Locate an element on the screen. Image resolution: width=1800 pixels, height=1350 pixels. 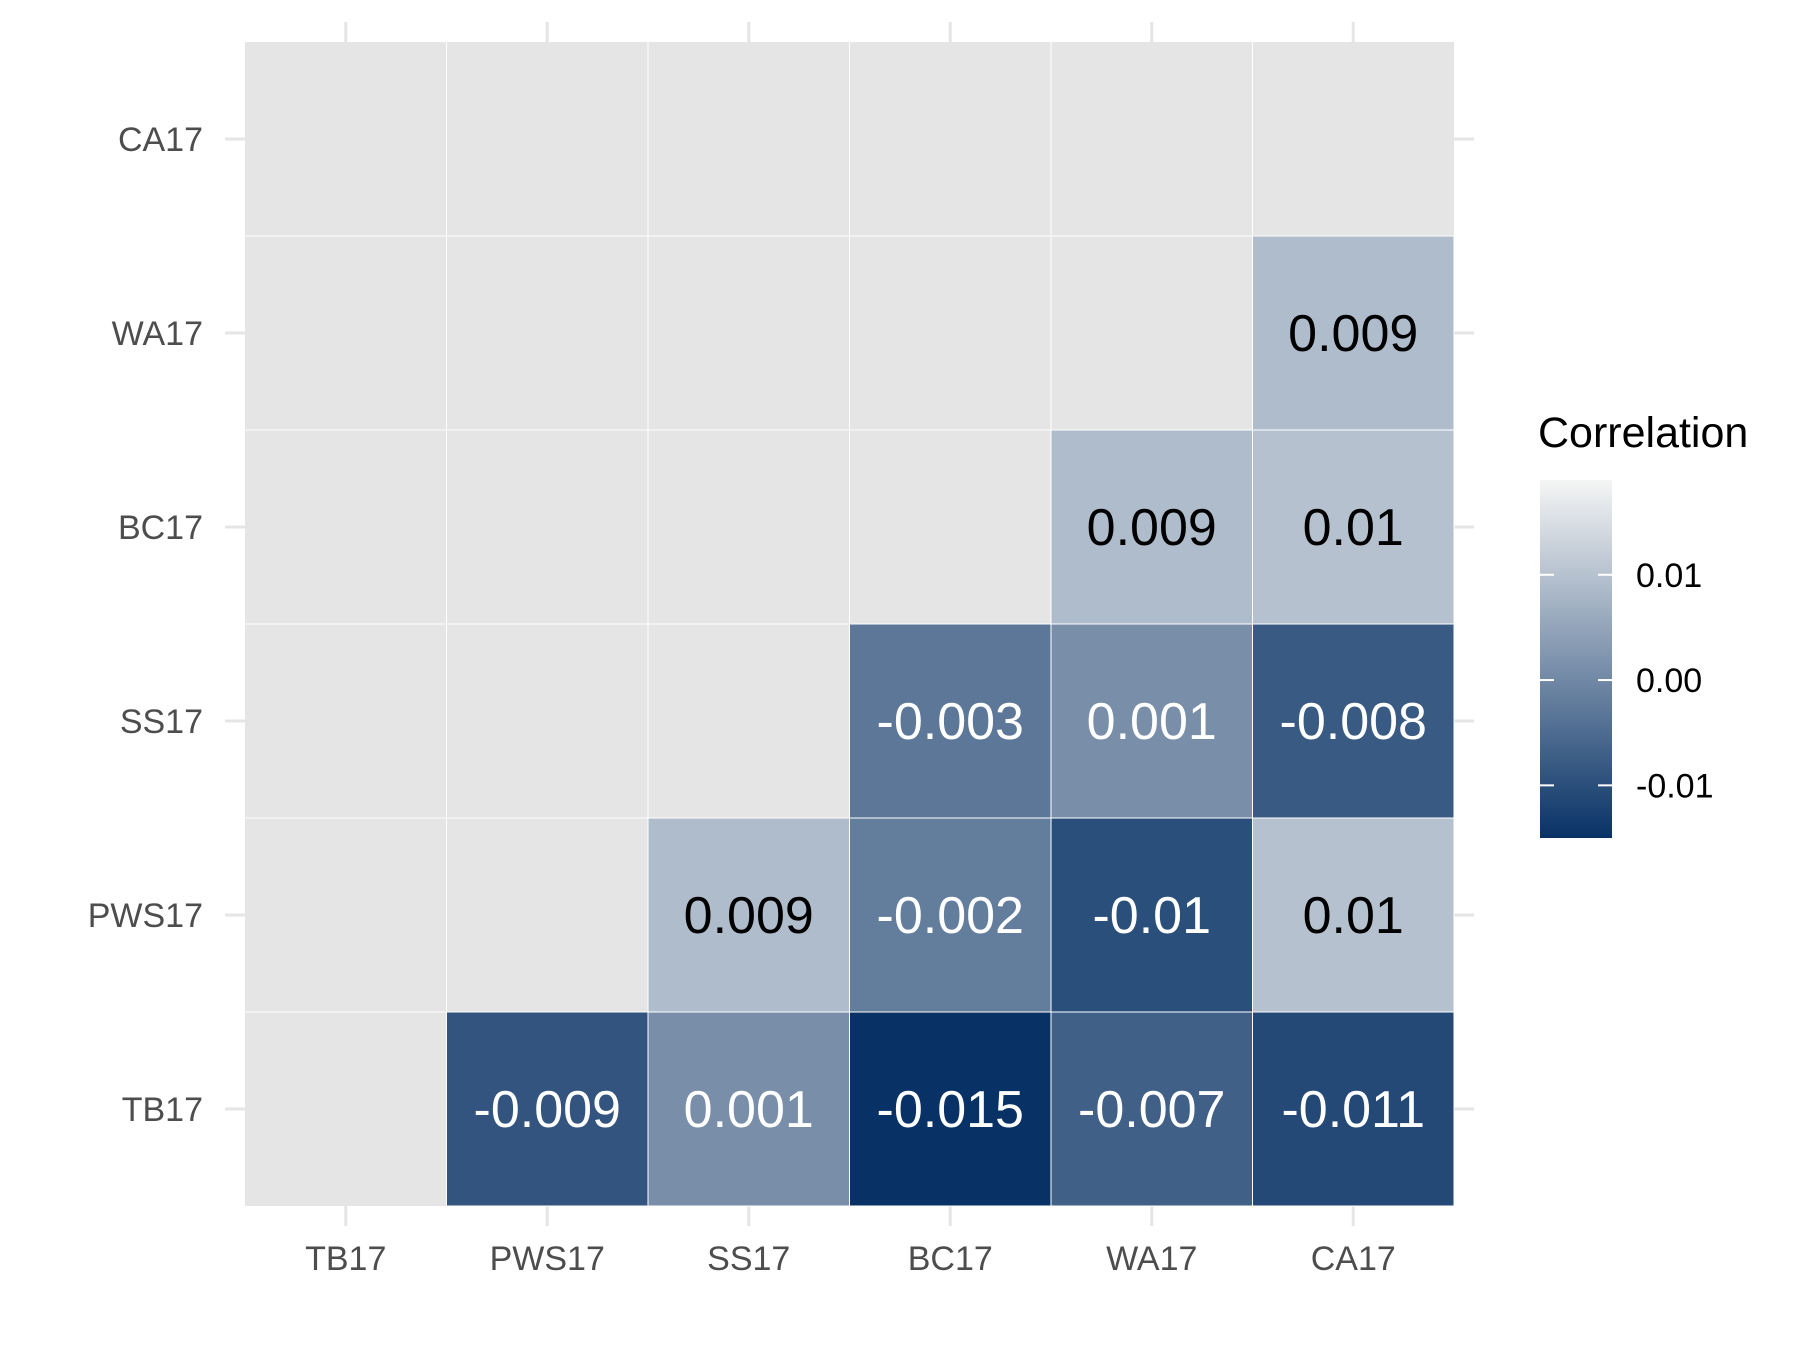
legend-title: Correlation is located at coordinates (1643, 433).